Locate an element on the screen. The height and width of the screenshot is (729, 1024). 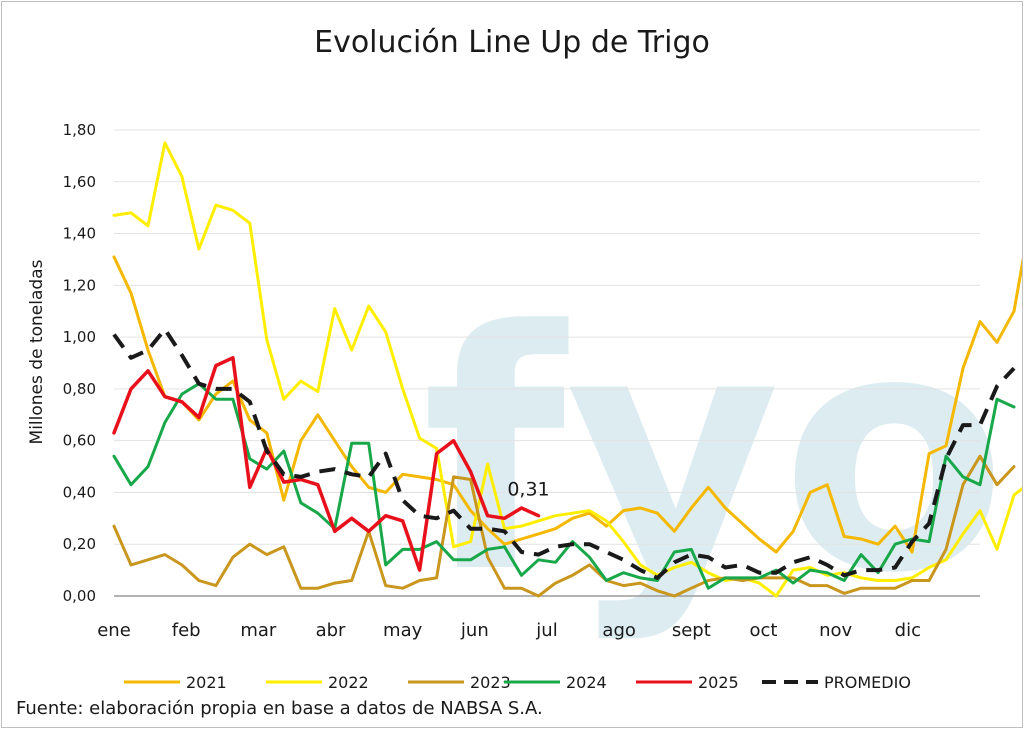
x-tick-label: dic is located at coordinates (908, 630).